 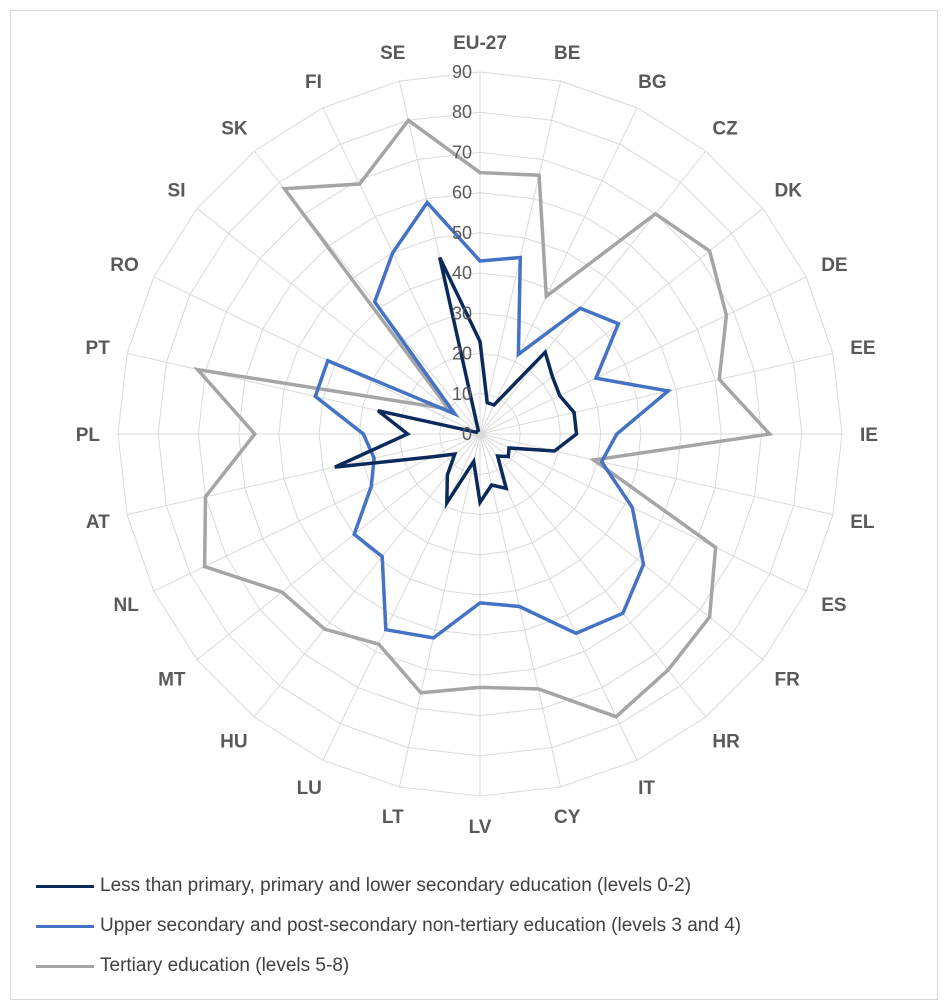 I want to click on category-label: SI, so click(x=177, y=191).